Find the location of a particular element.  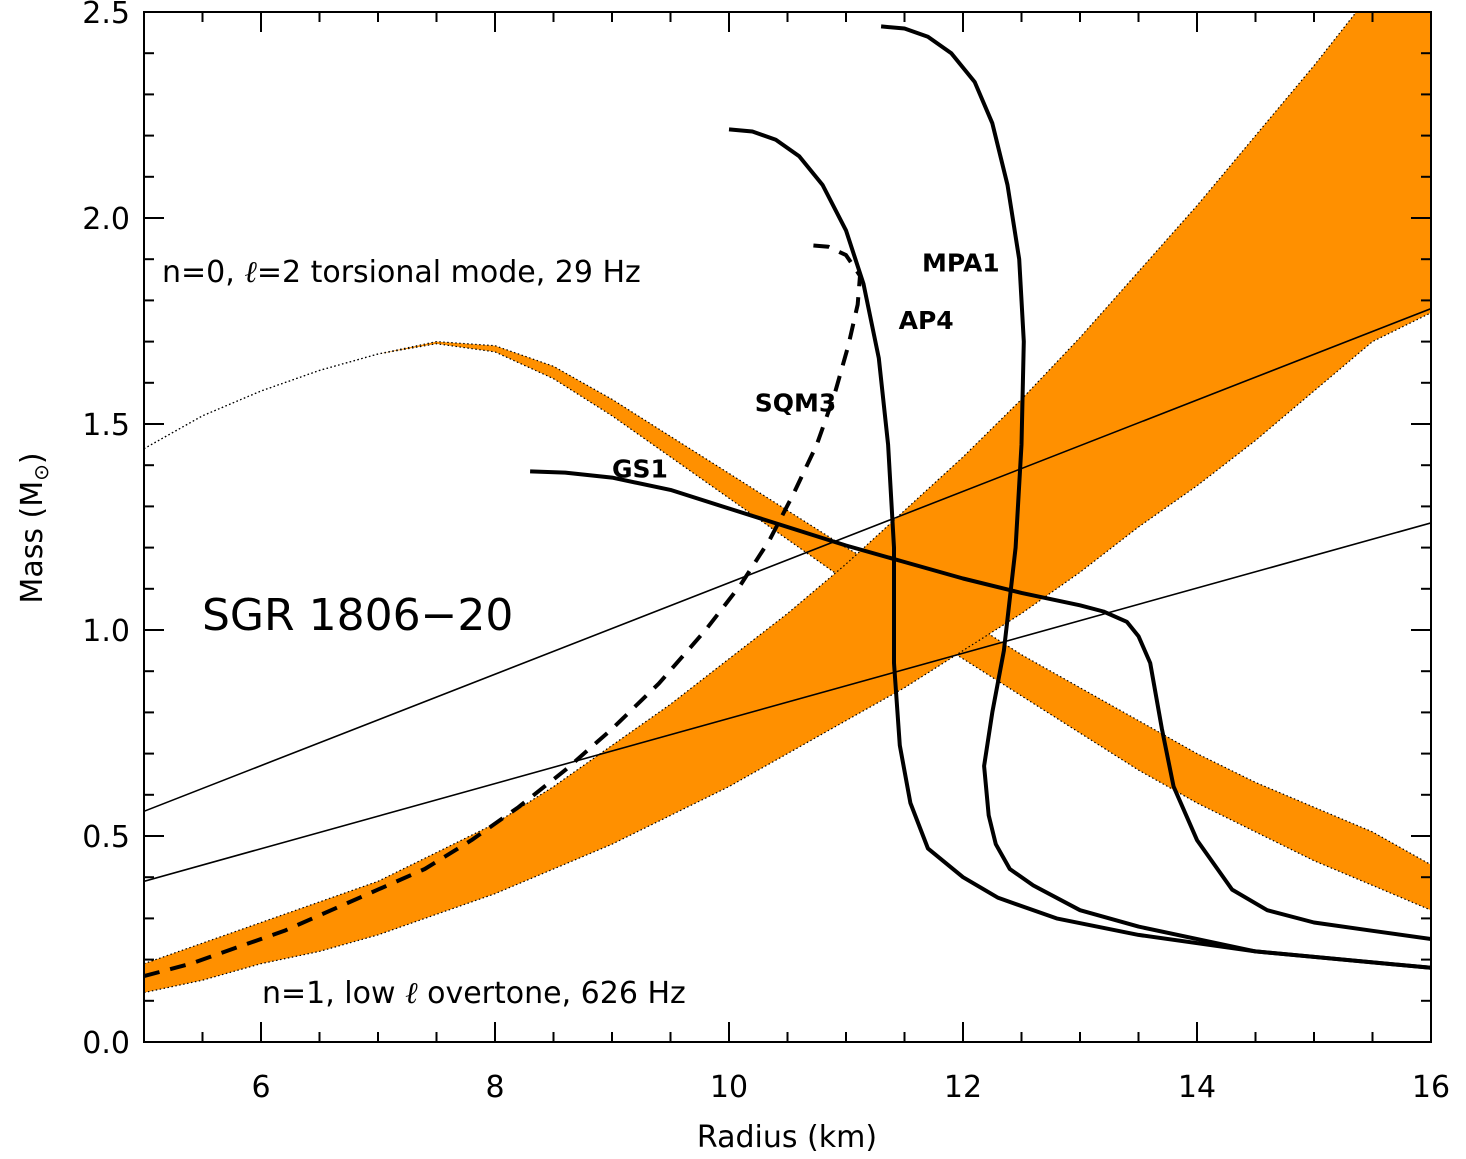

y-axis-label: Mass (M⊙) is located at coordinates (34, 527).